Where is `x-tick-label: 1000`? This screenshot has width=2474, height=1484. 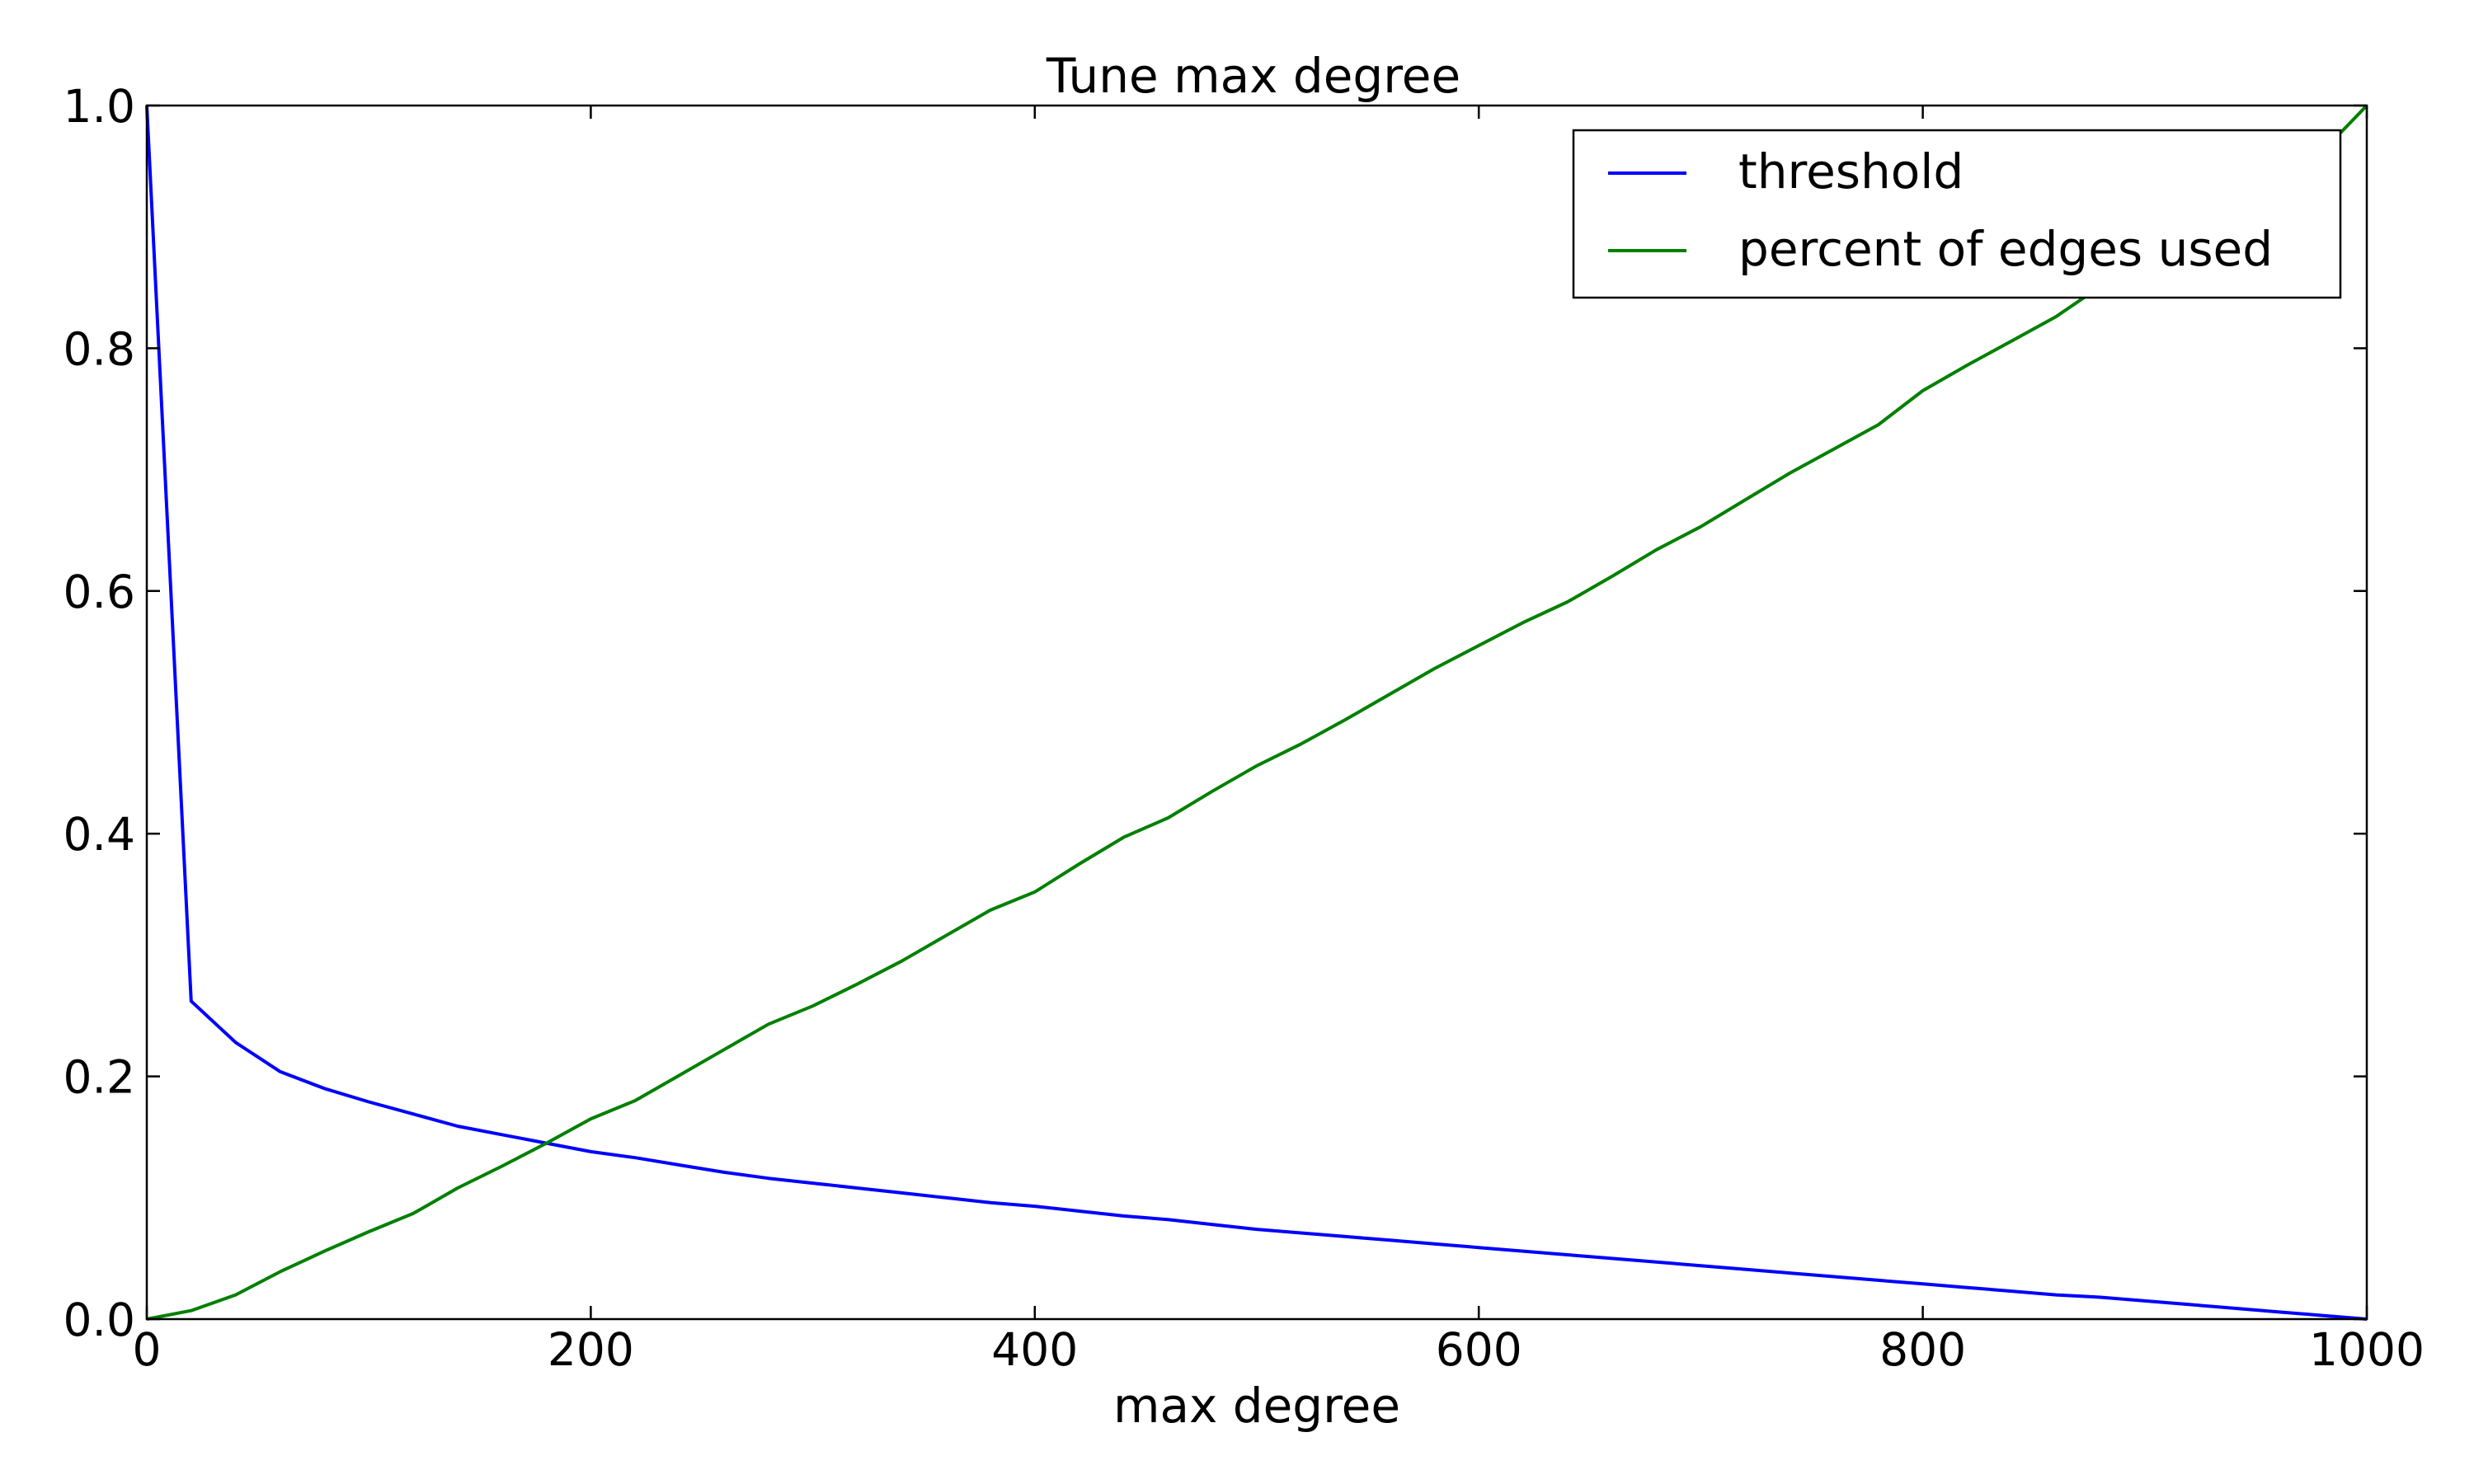 x-tick-label: 1000 is located at coordinates (2367, 1349).